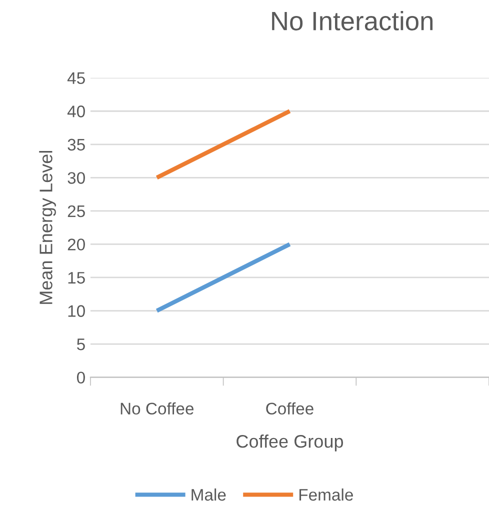 The image size is (489, 519). I want to click on chart-title: No Interaction, so click(352, 20).